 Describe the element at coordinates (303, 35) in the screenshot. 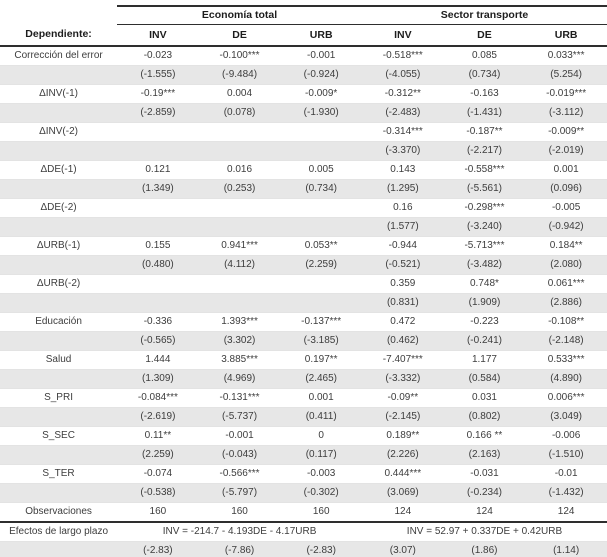

I see `column-header-row: Dependiente: INV DE URB INV DE URB` at that location.